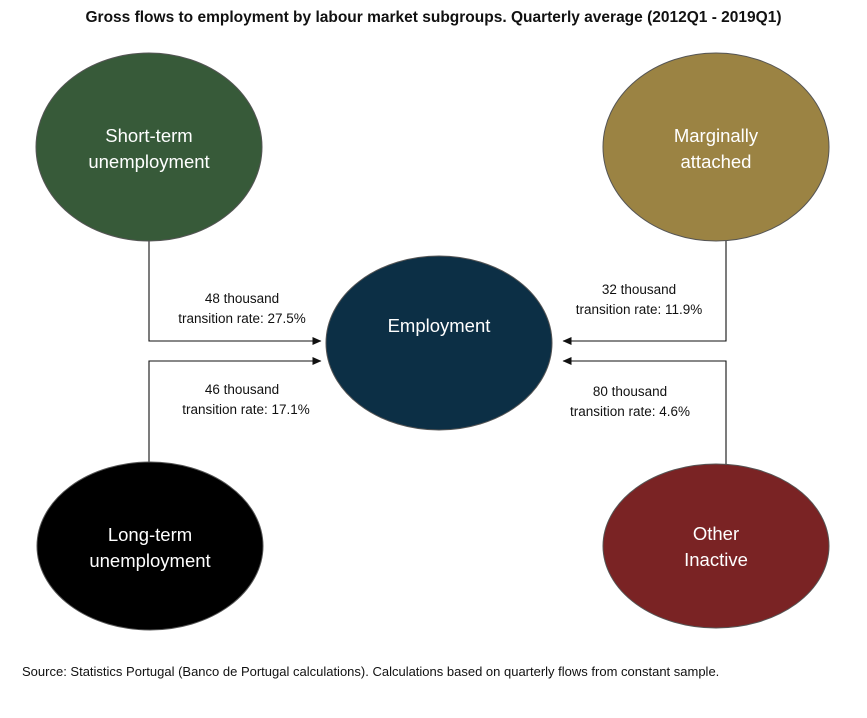 The image size is (867, 718). Describe the element at coordinates (242, 318) in the screenshot. I see `flow-rate-short-term: transition rate: 27.5%` at that location.